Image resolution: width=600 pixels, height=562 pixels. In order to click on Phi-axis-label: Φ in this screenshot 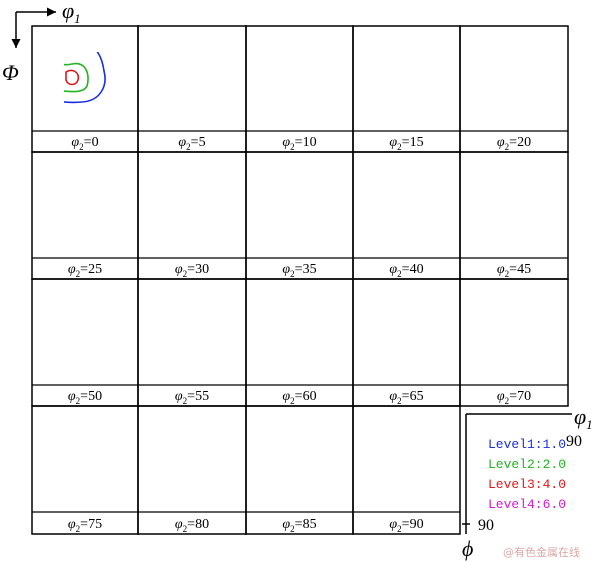, I will do `click(10, 72)`.